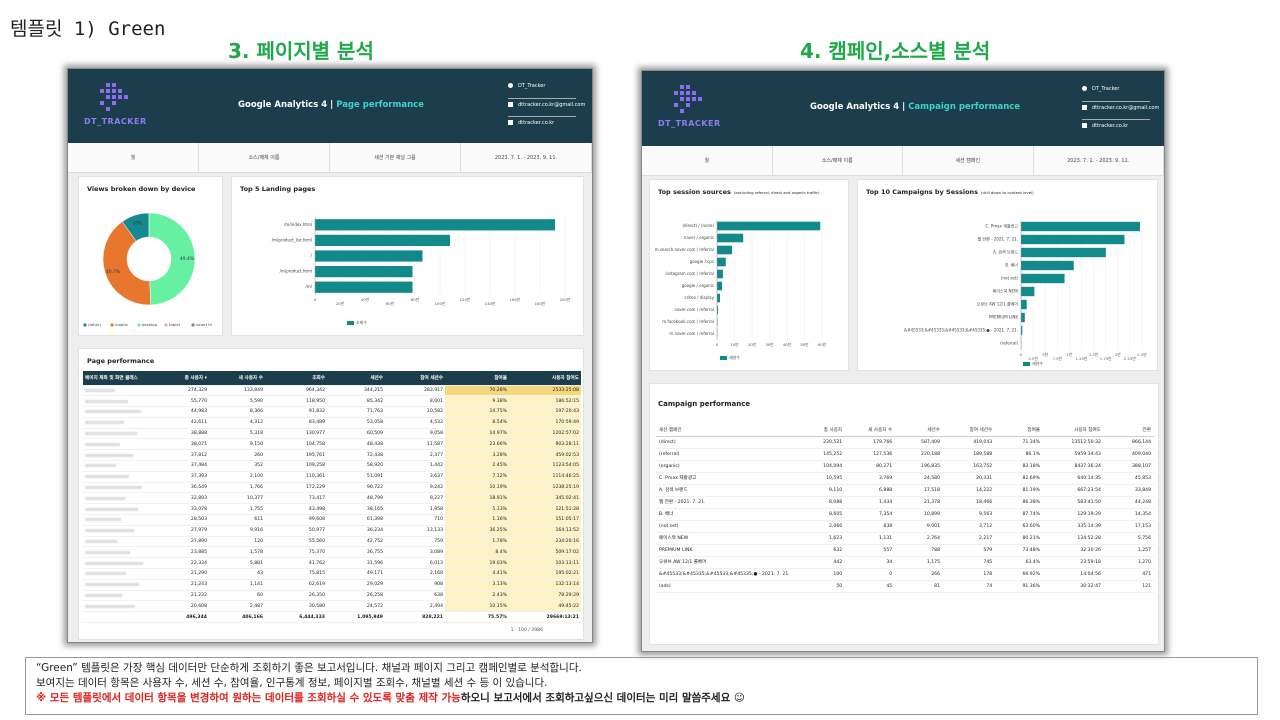  I want to click on icon, so click(1084, 125).